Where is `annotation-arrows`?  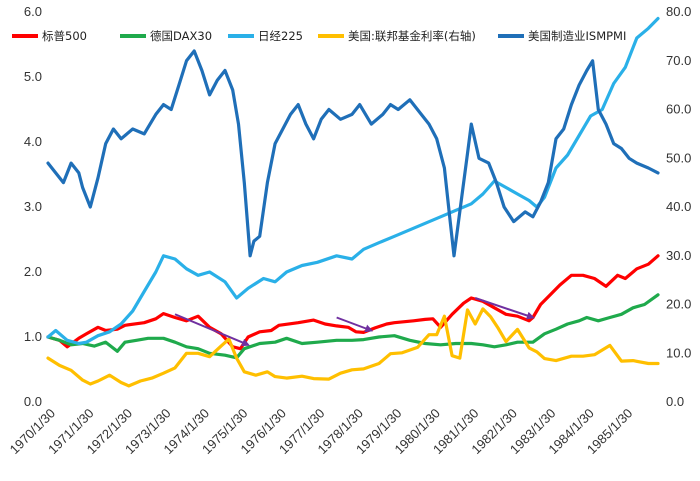
annotation-arrows is located at coordinates (354, 322).